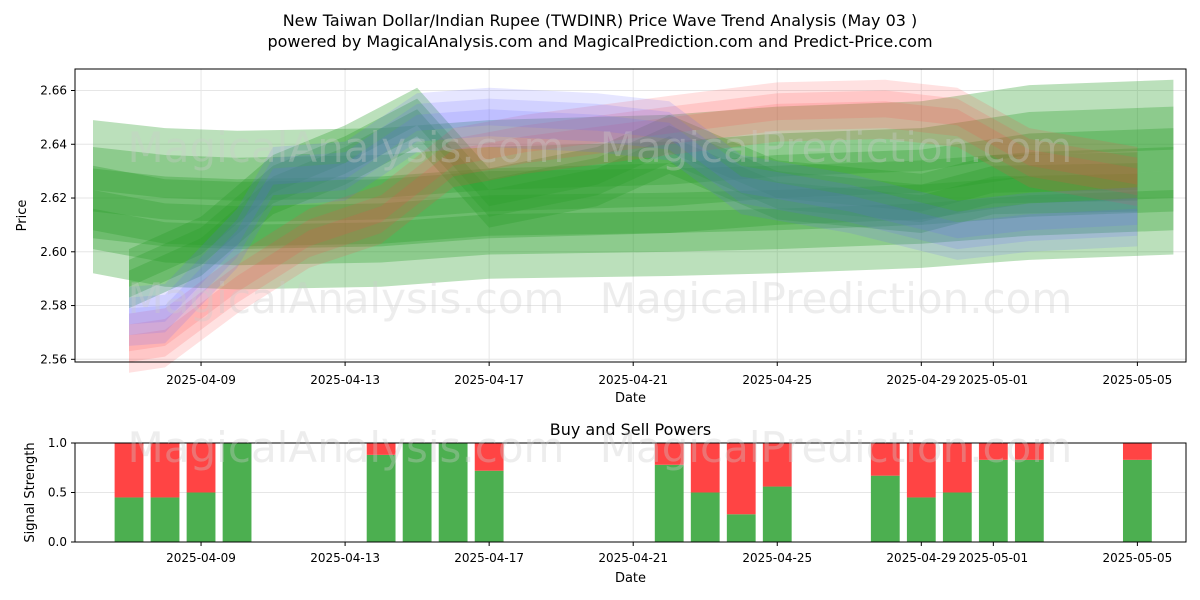  Describe the element at coordinates (345, 558) in the screenshot. I see `signal-x-tick-label: 2025-04-13` at that location.